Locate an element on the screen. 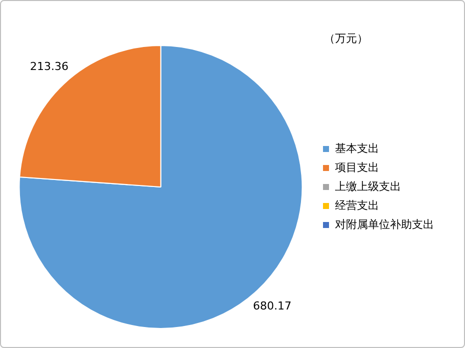  data-label: 213.36 is located at coordinates (49, 67).